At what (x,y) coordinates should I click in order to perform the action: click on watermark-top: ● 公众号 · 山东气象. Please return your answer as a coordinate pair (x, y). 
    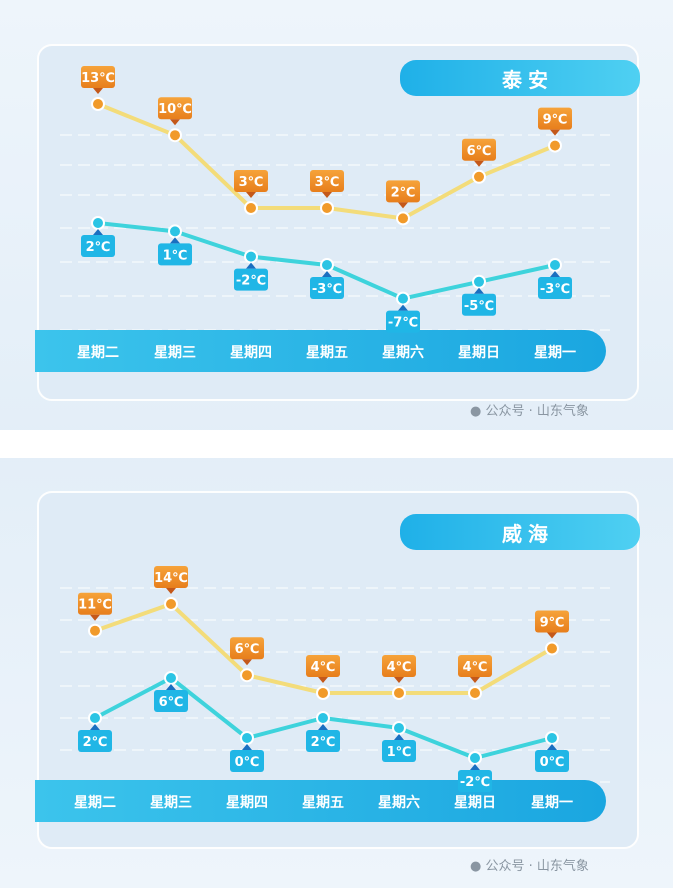
    Looking at the image, I should click on (529, 411).